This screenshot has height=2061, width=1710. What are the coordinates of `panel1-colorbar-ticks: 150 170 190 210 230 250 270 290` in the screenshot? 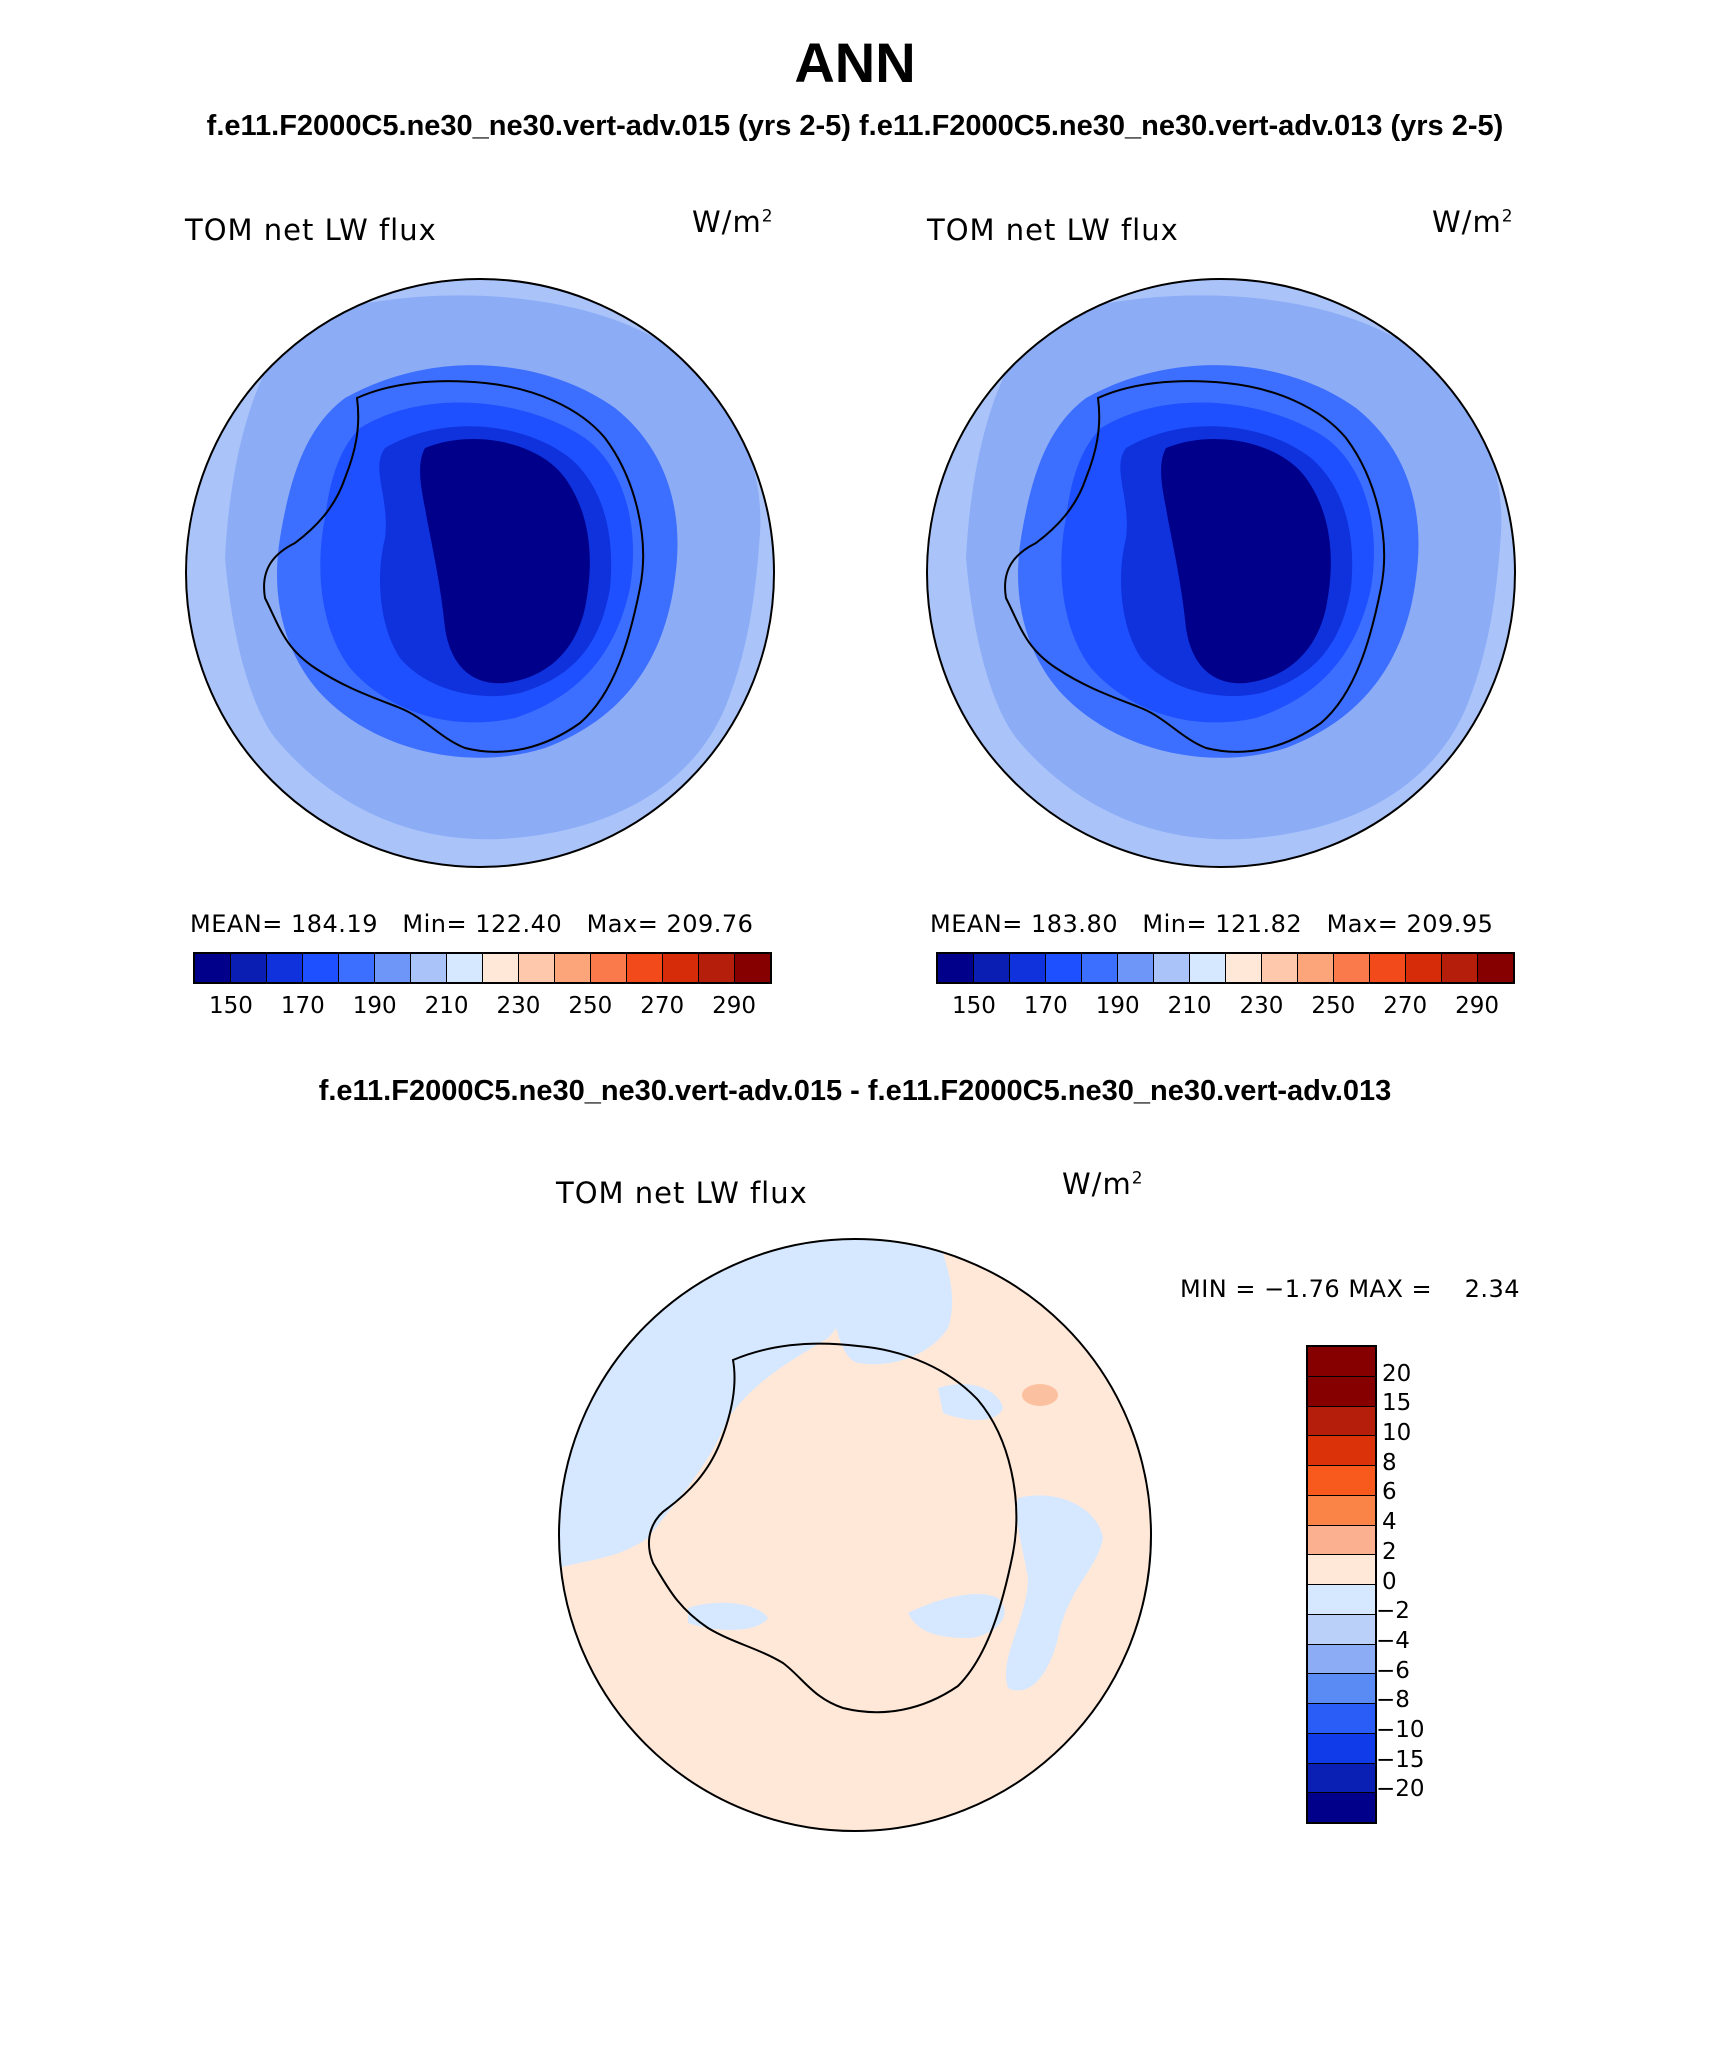 It's located at (480, 1008).